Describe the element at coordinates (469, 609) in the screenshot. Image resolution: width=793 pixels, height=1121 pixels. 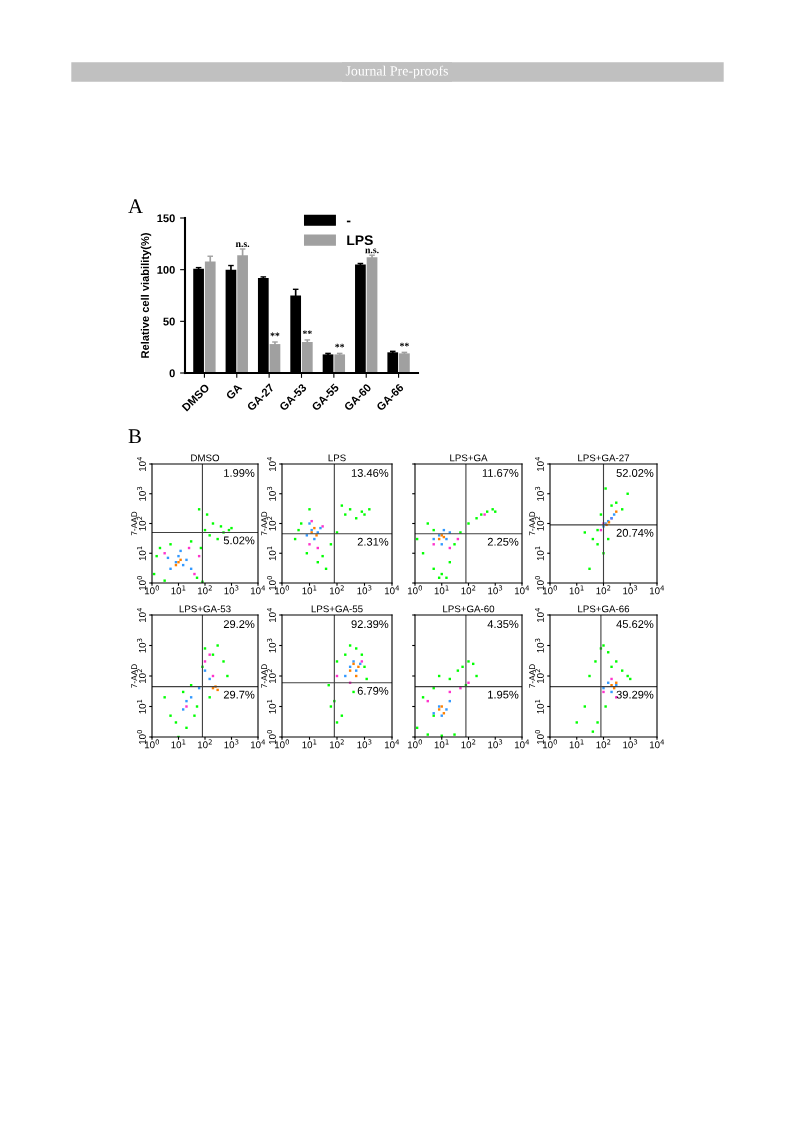
I see `chart-title: LPS+GA-60` at that location.